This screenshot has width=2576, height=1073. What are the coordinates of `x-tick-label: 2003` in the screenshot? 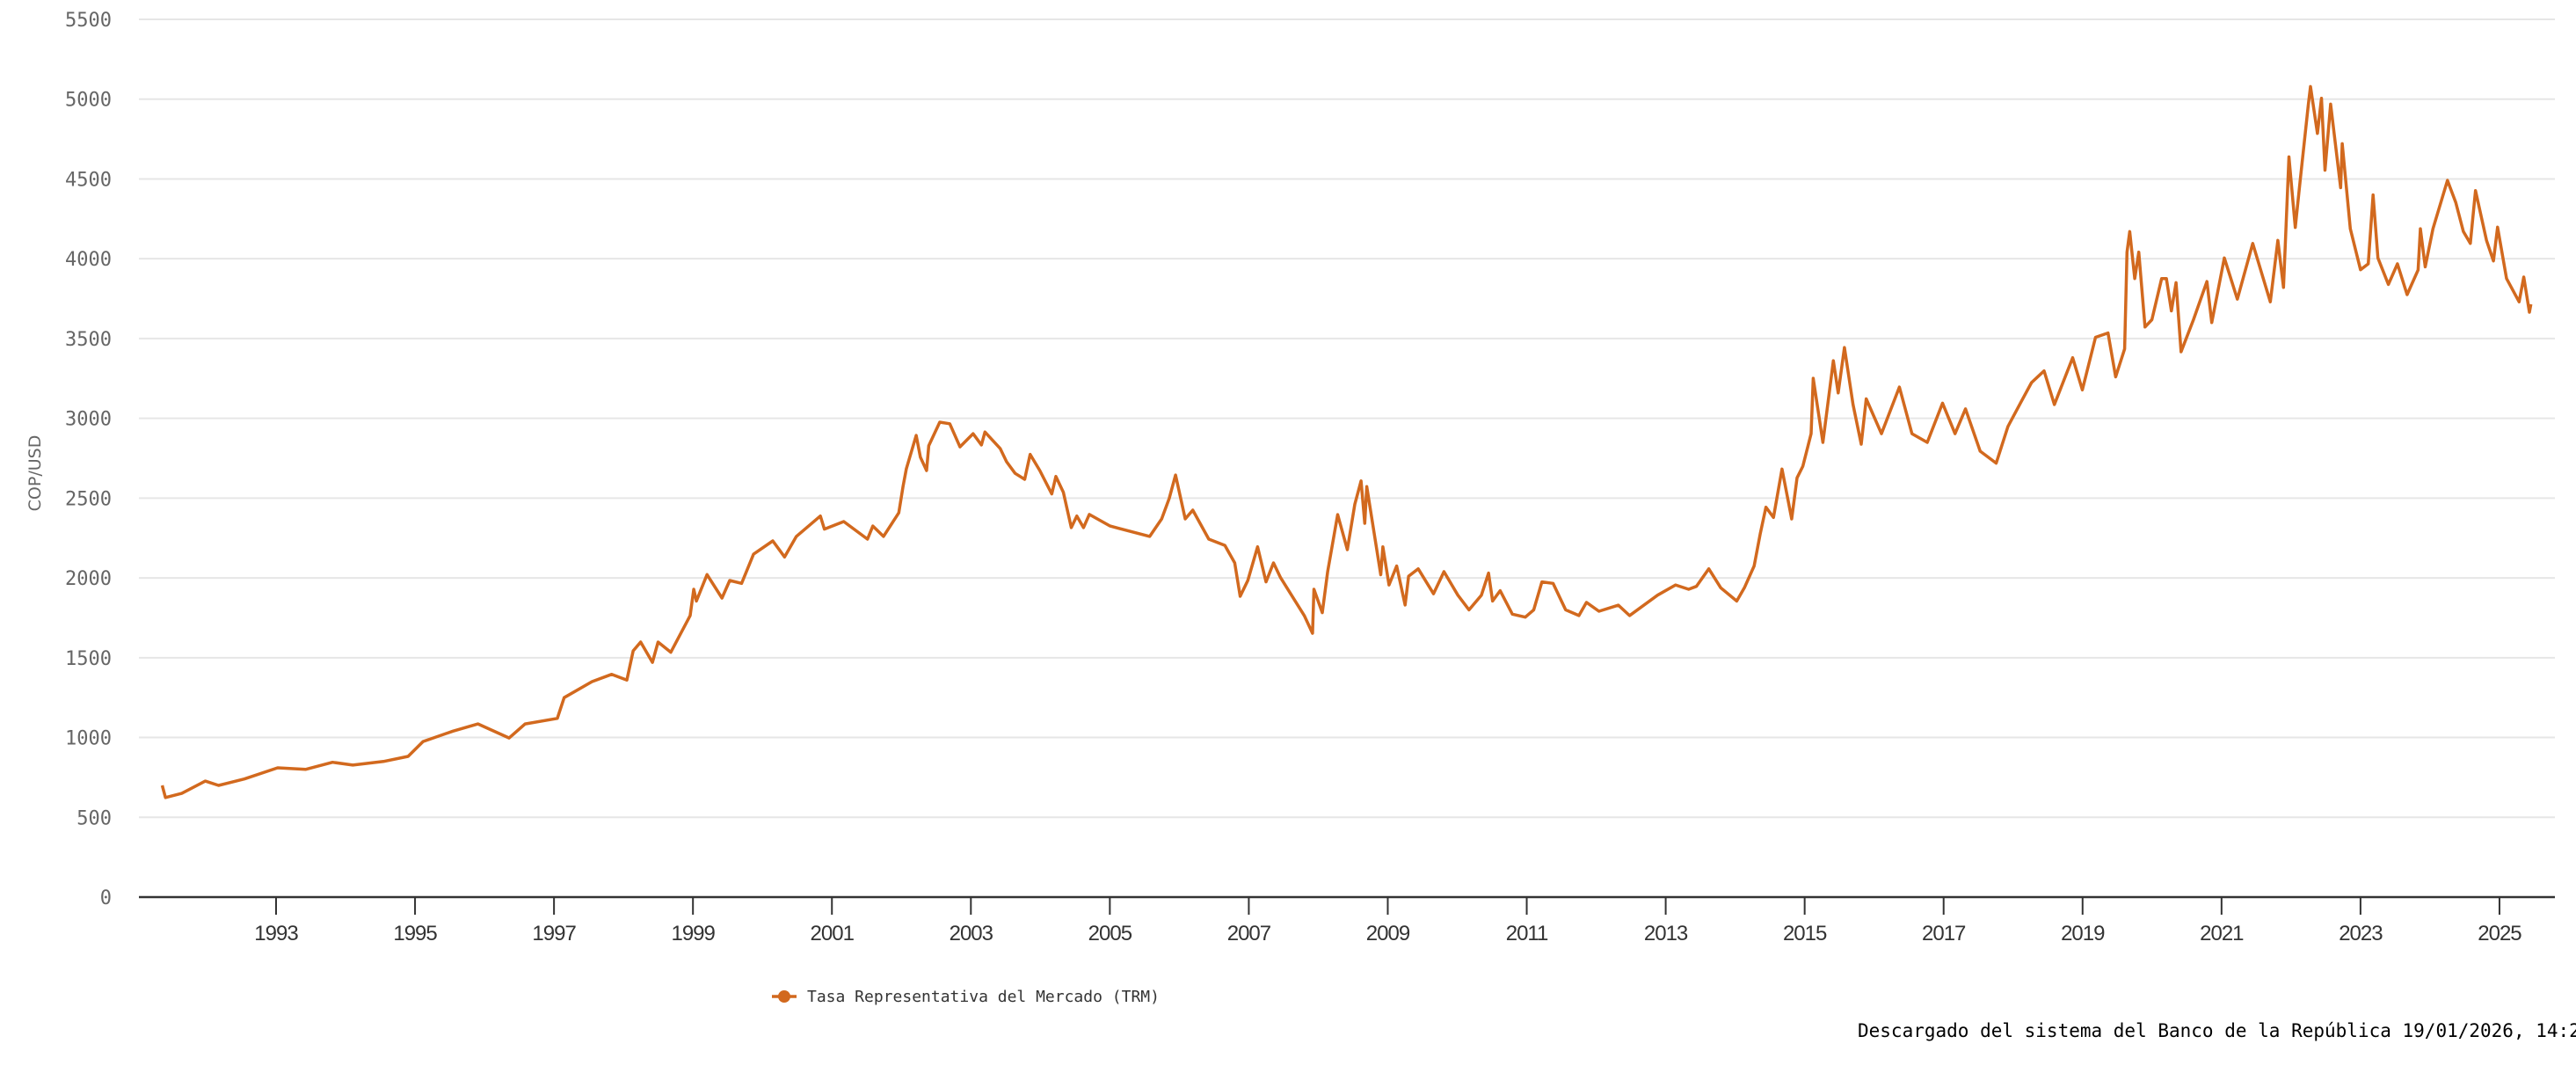 It's located at (971, 934).